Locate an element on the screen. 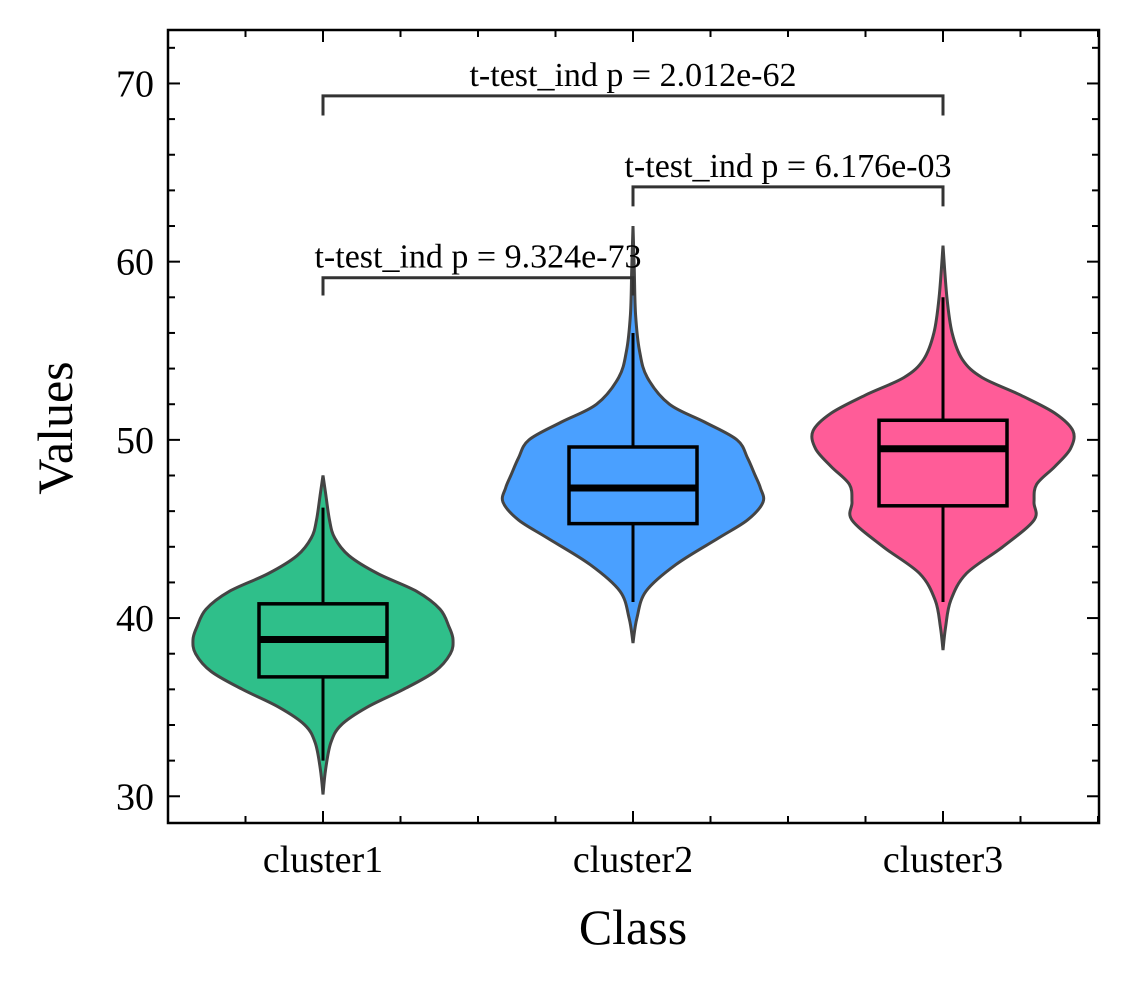 Image resolution: width=1128 pixels, height=987 pixels. y-tick-label: 60 is located at coordinates (135, 263).